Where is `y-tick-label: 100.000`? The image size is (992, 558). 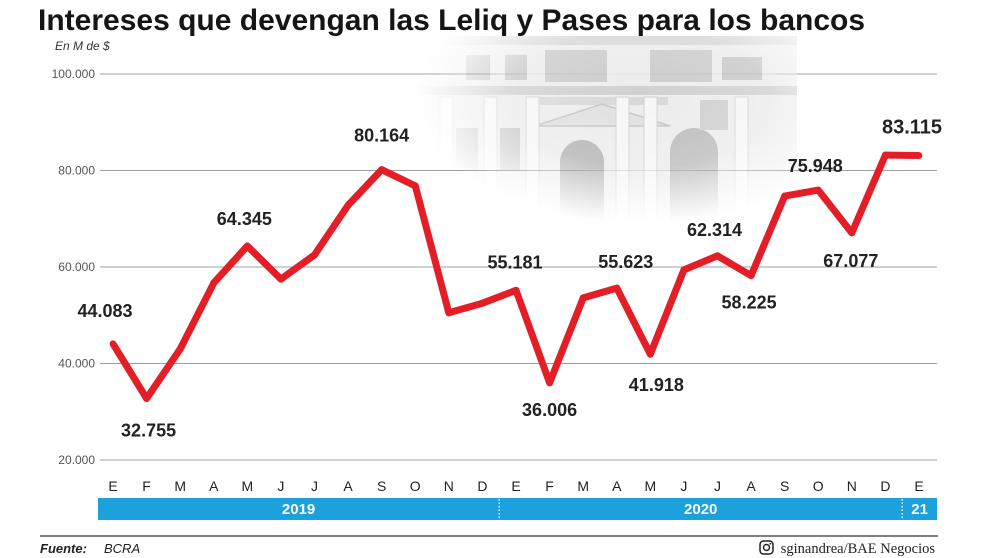
y-tick-label: 100.000 is located at coordinates (74, 74).